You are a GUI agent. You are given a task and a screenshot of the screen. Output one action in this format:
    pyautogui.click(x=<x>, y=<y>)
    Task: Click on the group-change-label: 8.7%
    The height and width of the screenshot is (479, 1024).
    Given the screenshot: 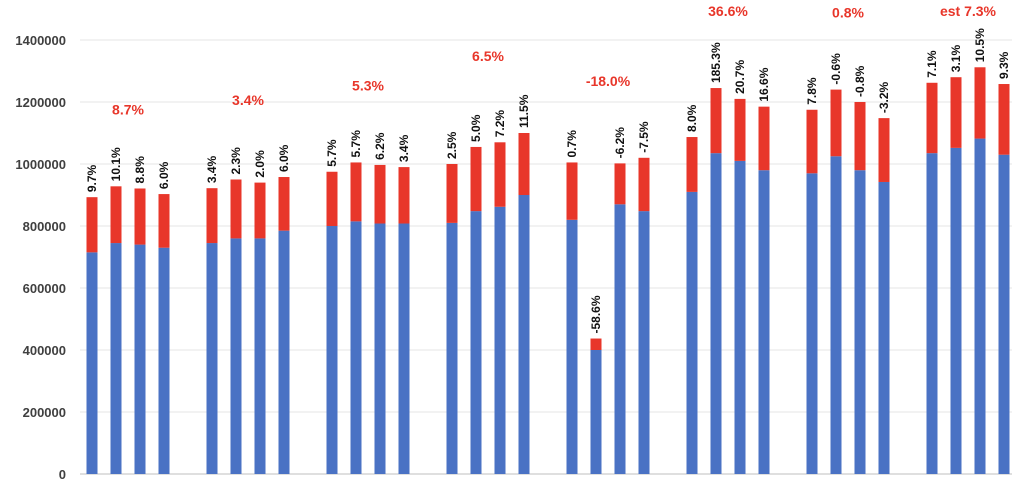 What is the action you would take?
    pyautogui.click(x=128, y=109)
    